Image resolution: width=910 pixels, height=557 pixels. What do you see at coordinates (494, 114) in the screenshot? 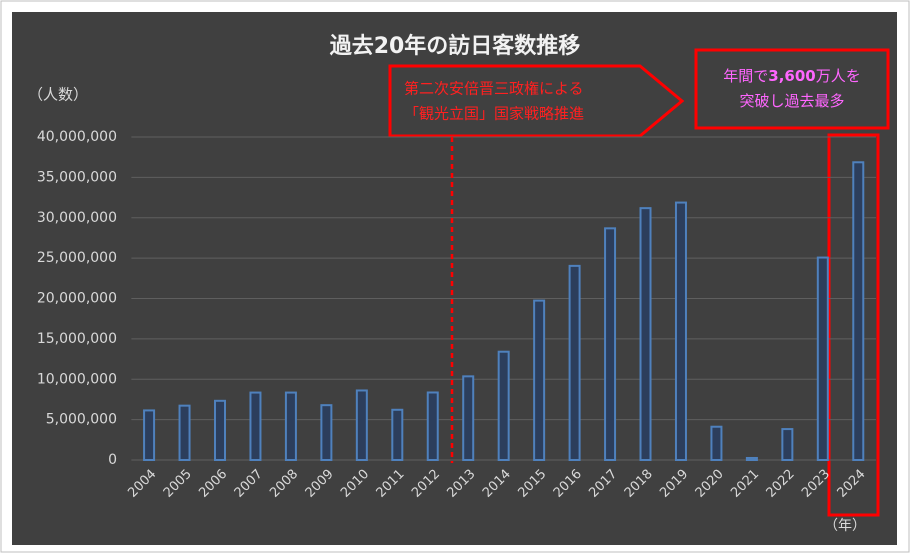
I see `annotation-text: 「観光立国」国家戦略推進` at bounding box center [494, 114].